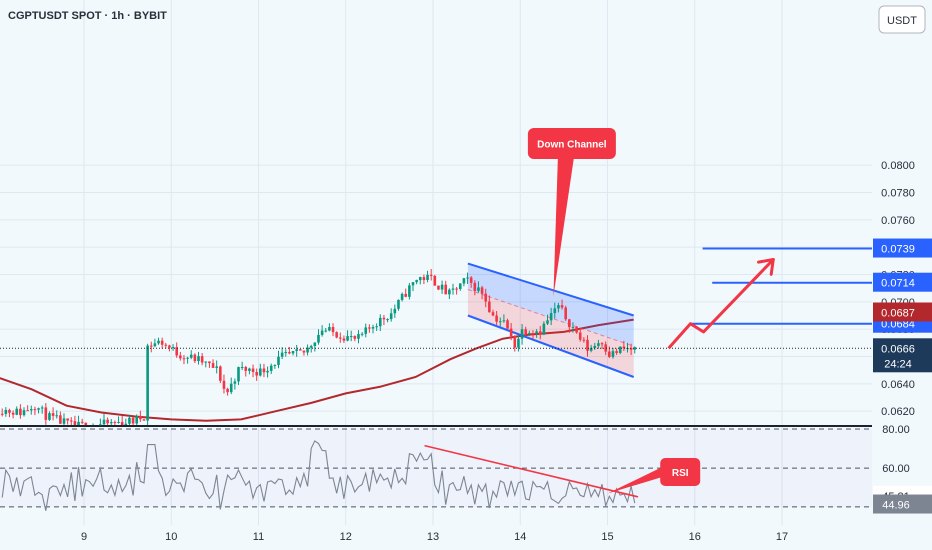 The image size is (932, 550). I want to click on projection-arrow, so click(721, 303).